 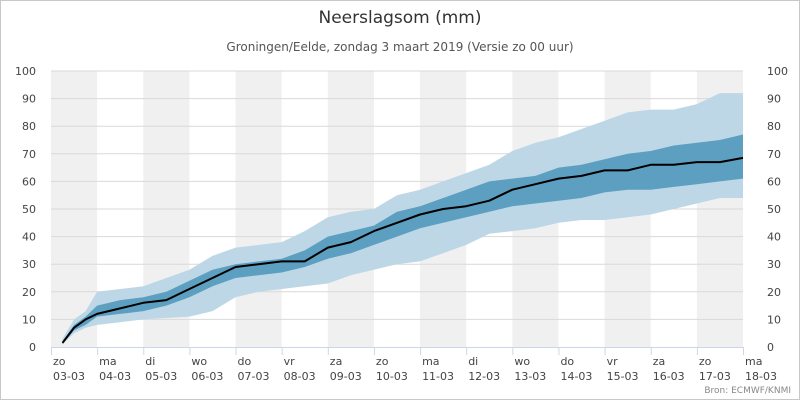 I want to click on y-tick-label-right-50: 50, so click(x=774, y=209).